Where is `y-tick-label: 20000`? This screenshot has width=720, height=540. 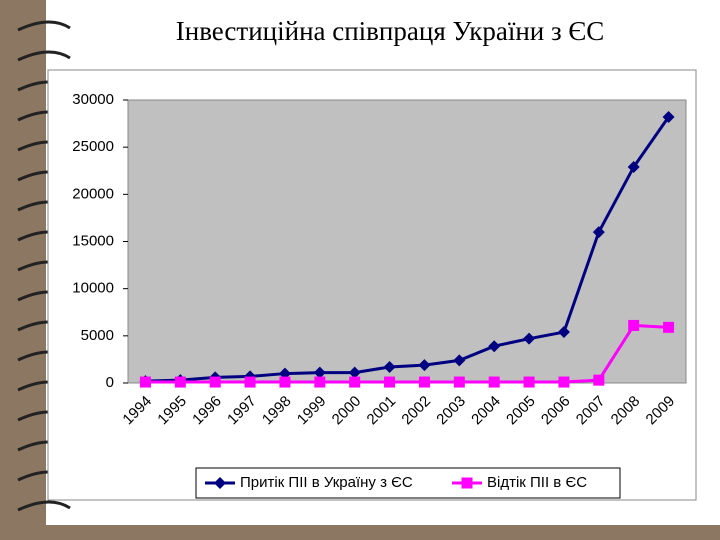
y-tick-label: 20000 is located at coordinates (93, 193).